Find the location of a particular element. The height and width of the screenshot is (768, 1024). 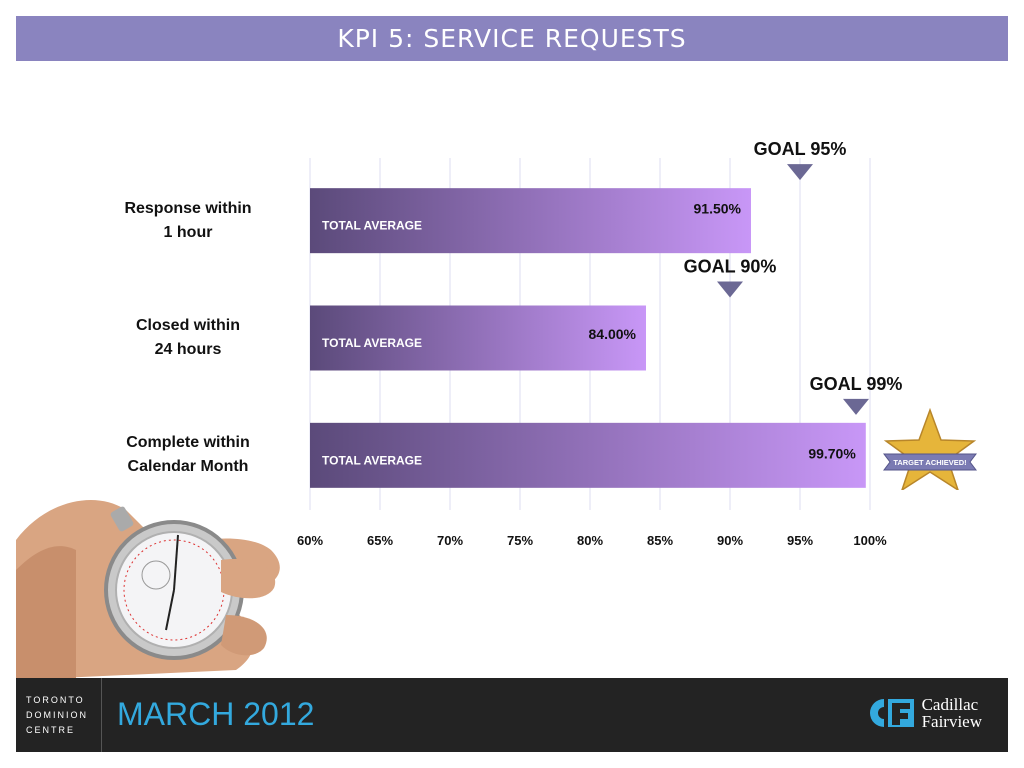

x-tick-label: 85% is located at coordinates (660, 540).